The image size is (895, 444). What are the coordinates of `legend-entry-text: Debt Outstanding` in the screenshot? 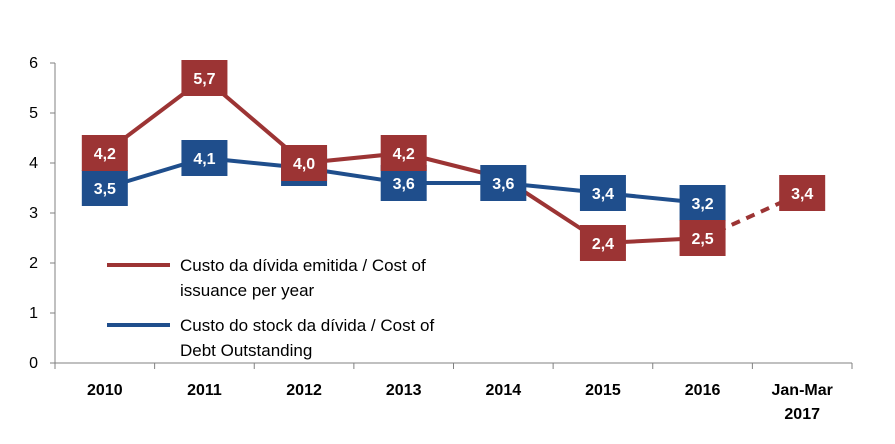 It's located at (246, 350).